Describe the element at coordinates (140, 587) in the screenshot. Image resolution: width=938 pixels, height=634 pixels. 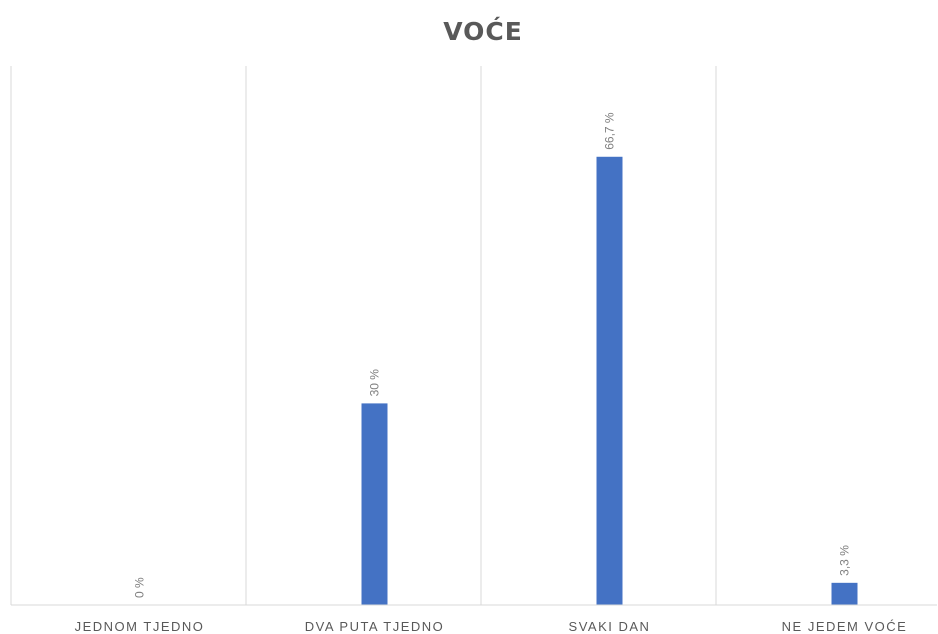
I see `data-label: 0 %` at that location.